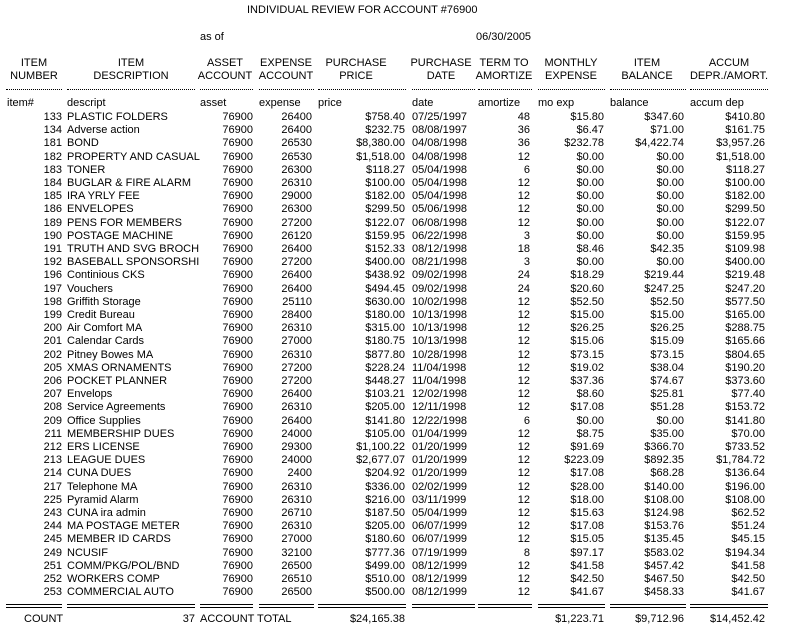  I want to click on cell: 27000, so click(296, 539).